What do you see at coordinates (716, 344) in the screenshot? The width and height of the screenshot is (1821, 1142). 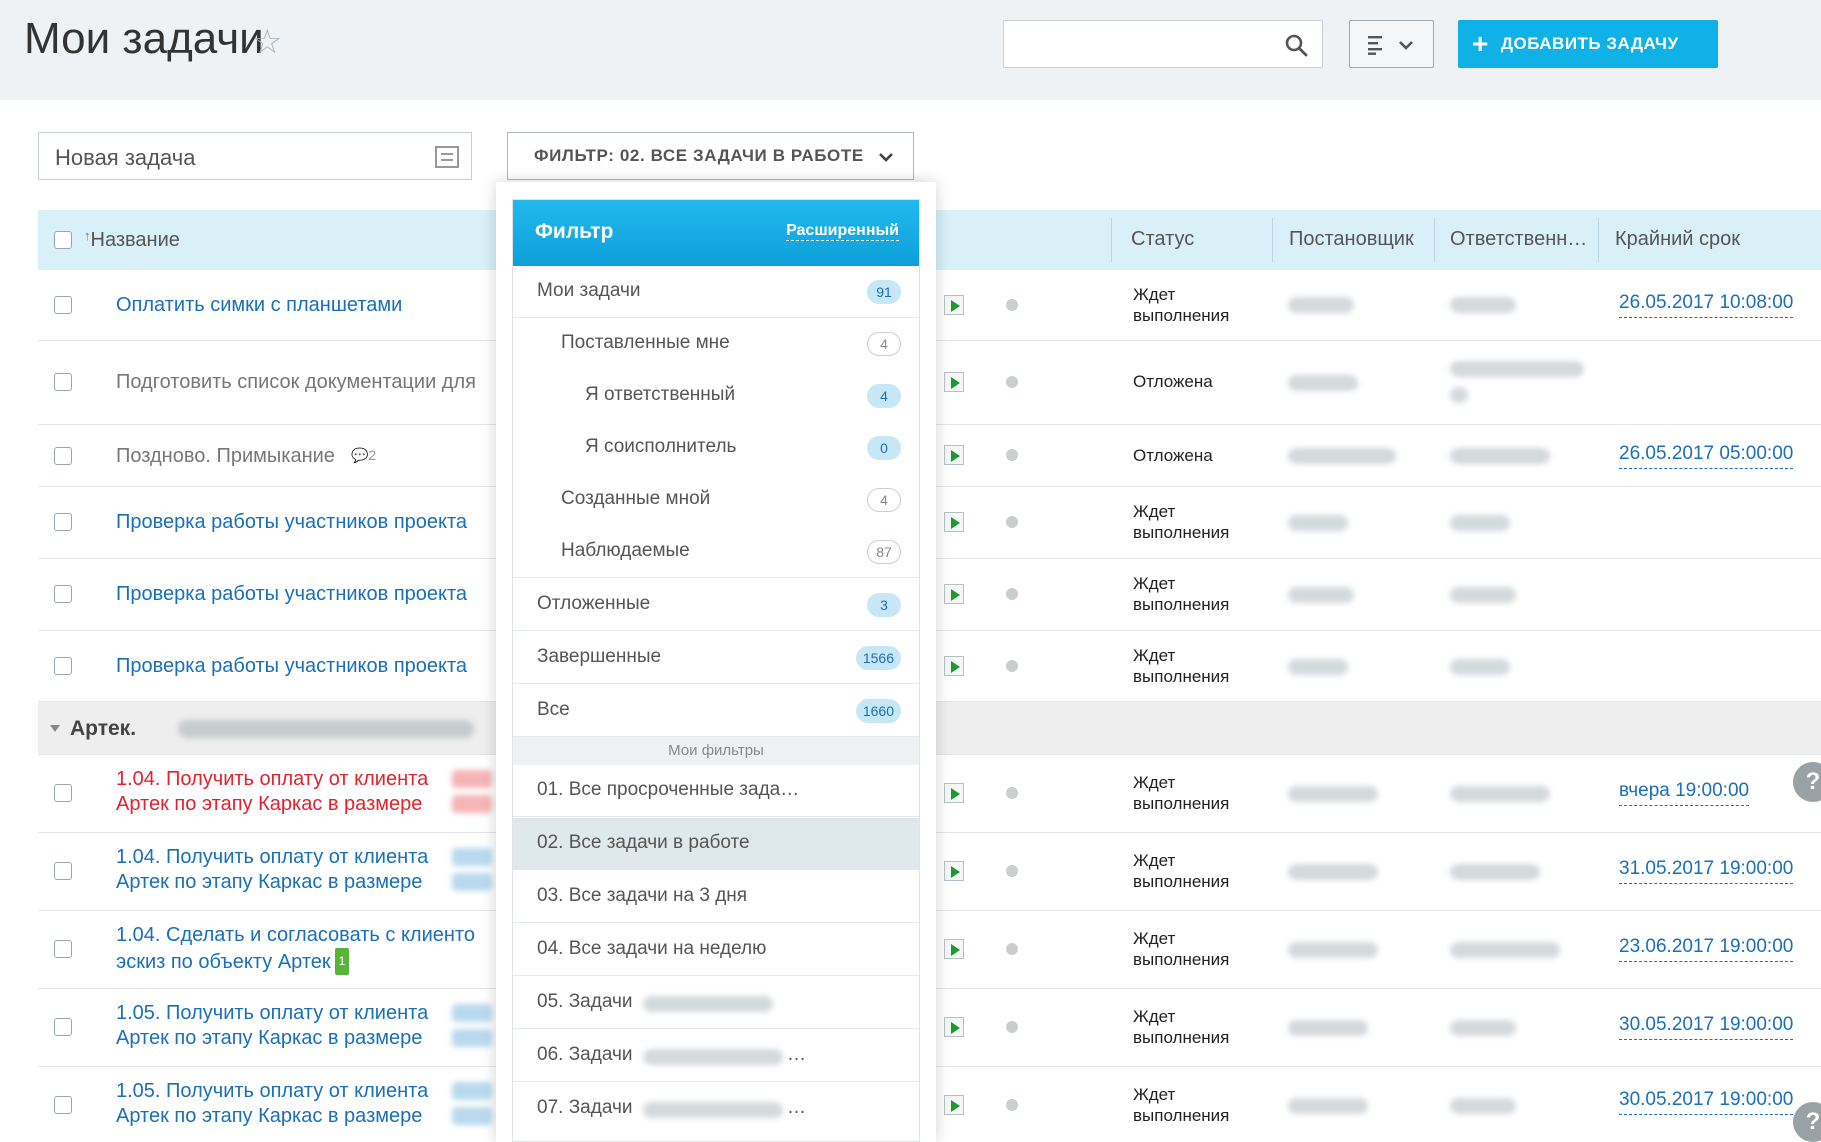 I see `filter-item-assigned-to-me: Поставленные мне 4` at bounding box center [716, 344].